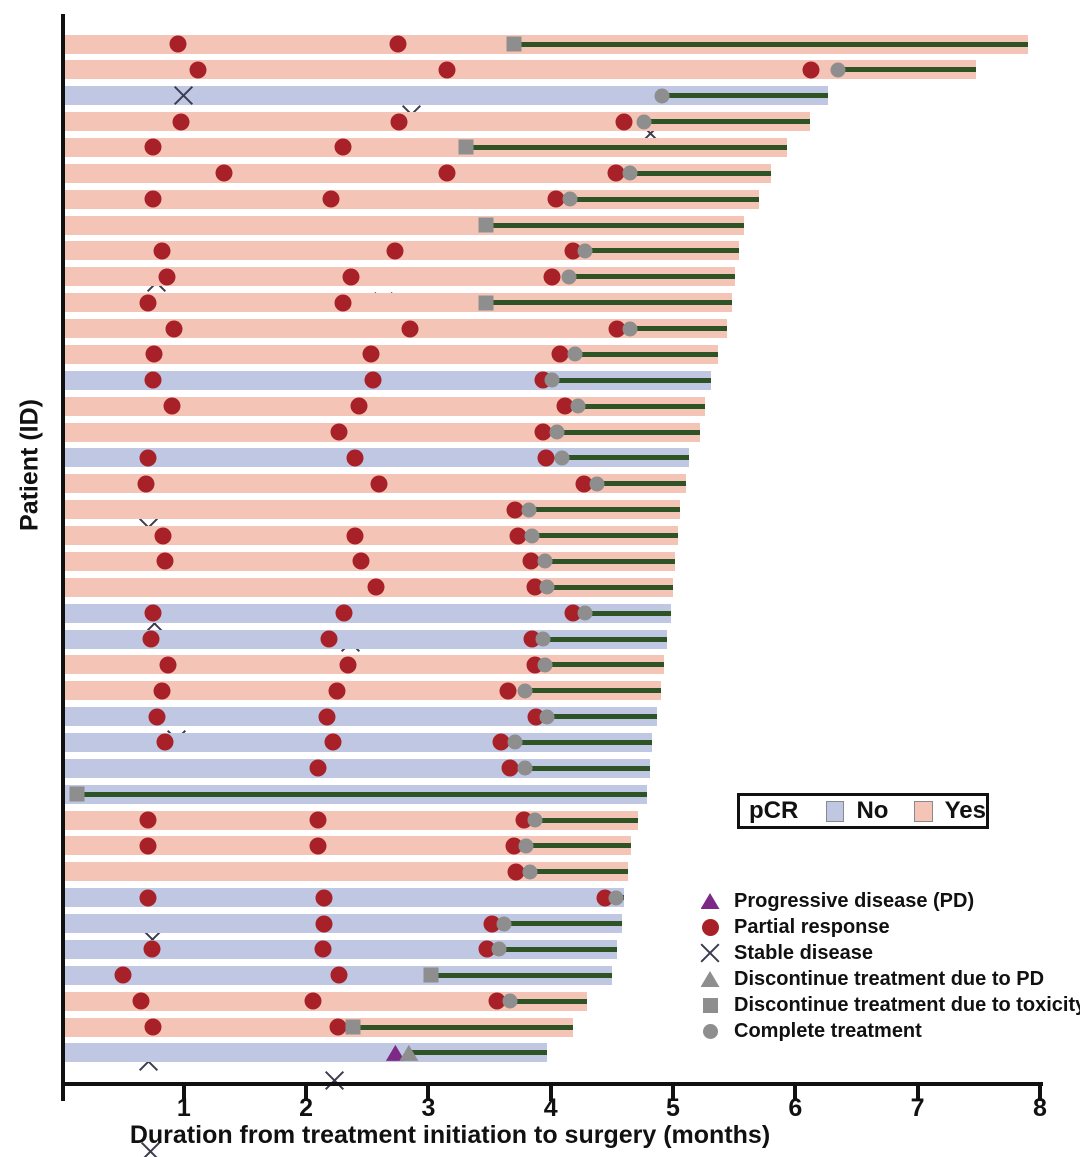 The width and height of the screenshot is (1080, 1157). What do you see at coordinates (710, 1031) in the screenshot?
I see `circle-gray-icon` at bounding box center [710, 1031].